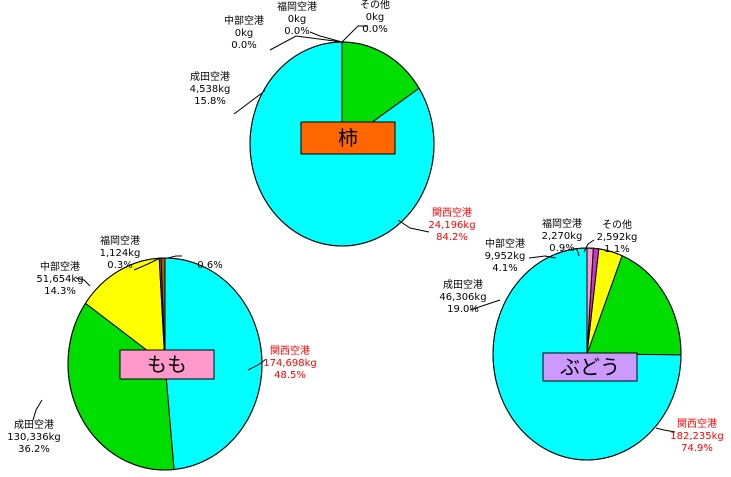  What do you see at coordinates (504, 268) in the screenshot?
I see `pie-budou-label-2-percent: 4.1%` at bounding box center [504, 268].